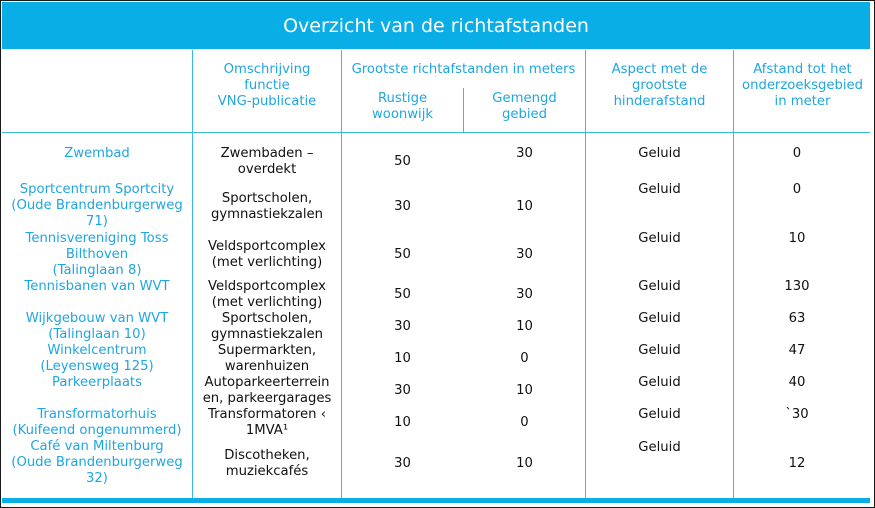 The width and height of the screenshot is (875, 508). I want to click on distance-value: 12, so click(797, 463).